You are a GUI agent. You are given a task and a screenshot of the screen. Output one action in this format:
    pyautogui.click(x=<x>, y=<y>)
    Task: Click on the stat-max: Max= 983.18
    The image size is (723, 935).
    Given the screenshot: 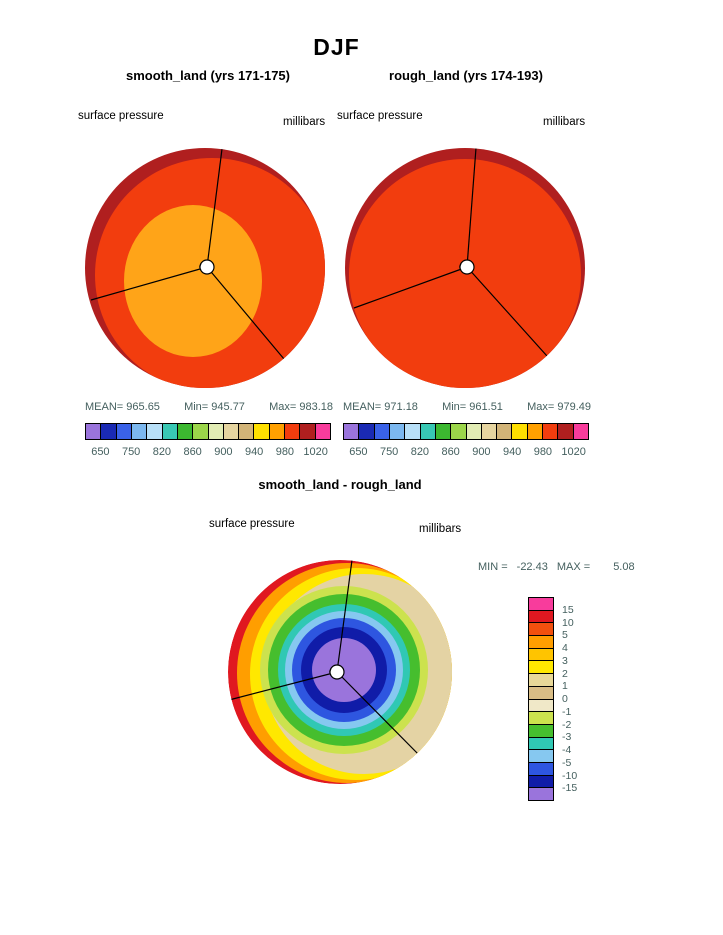 What is the action you would take?
    pyautogui.click(x=301, y=407)
    